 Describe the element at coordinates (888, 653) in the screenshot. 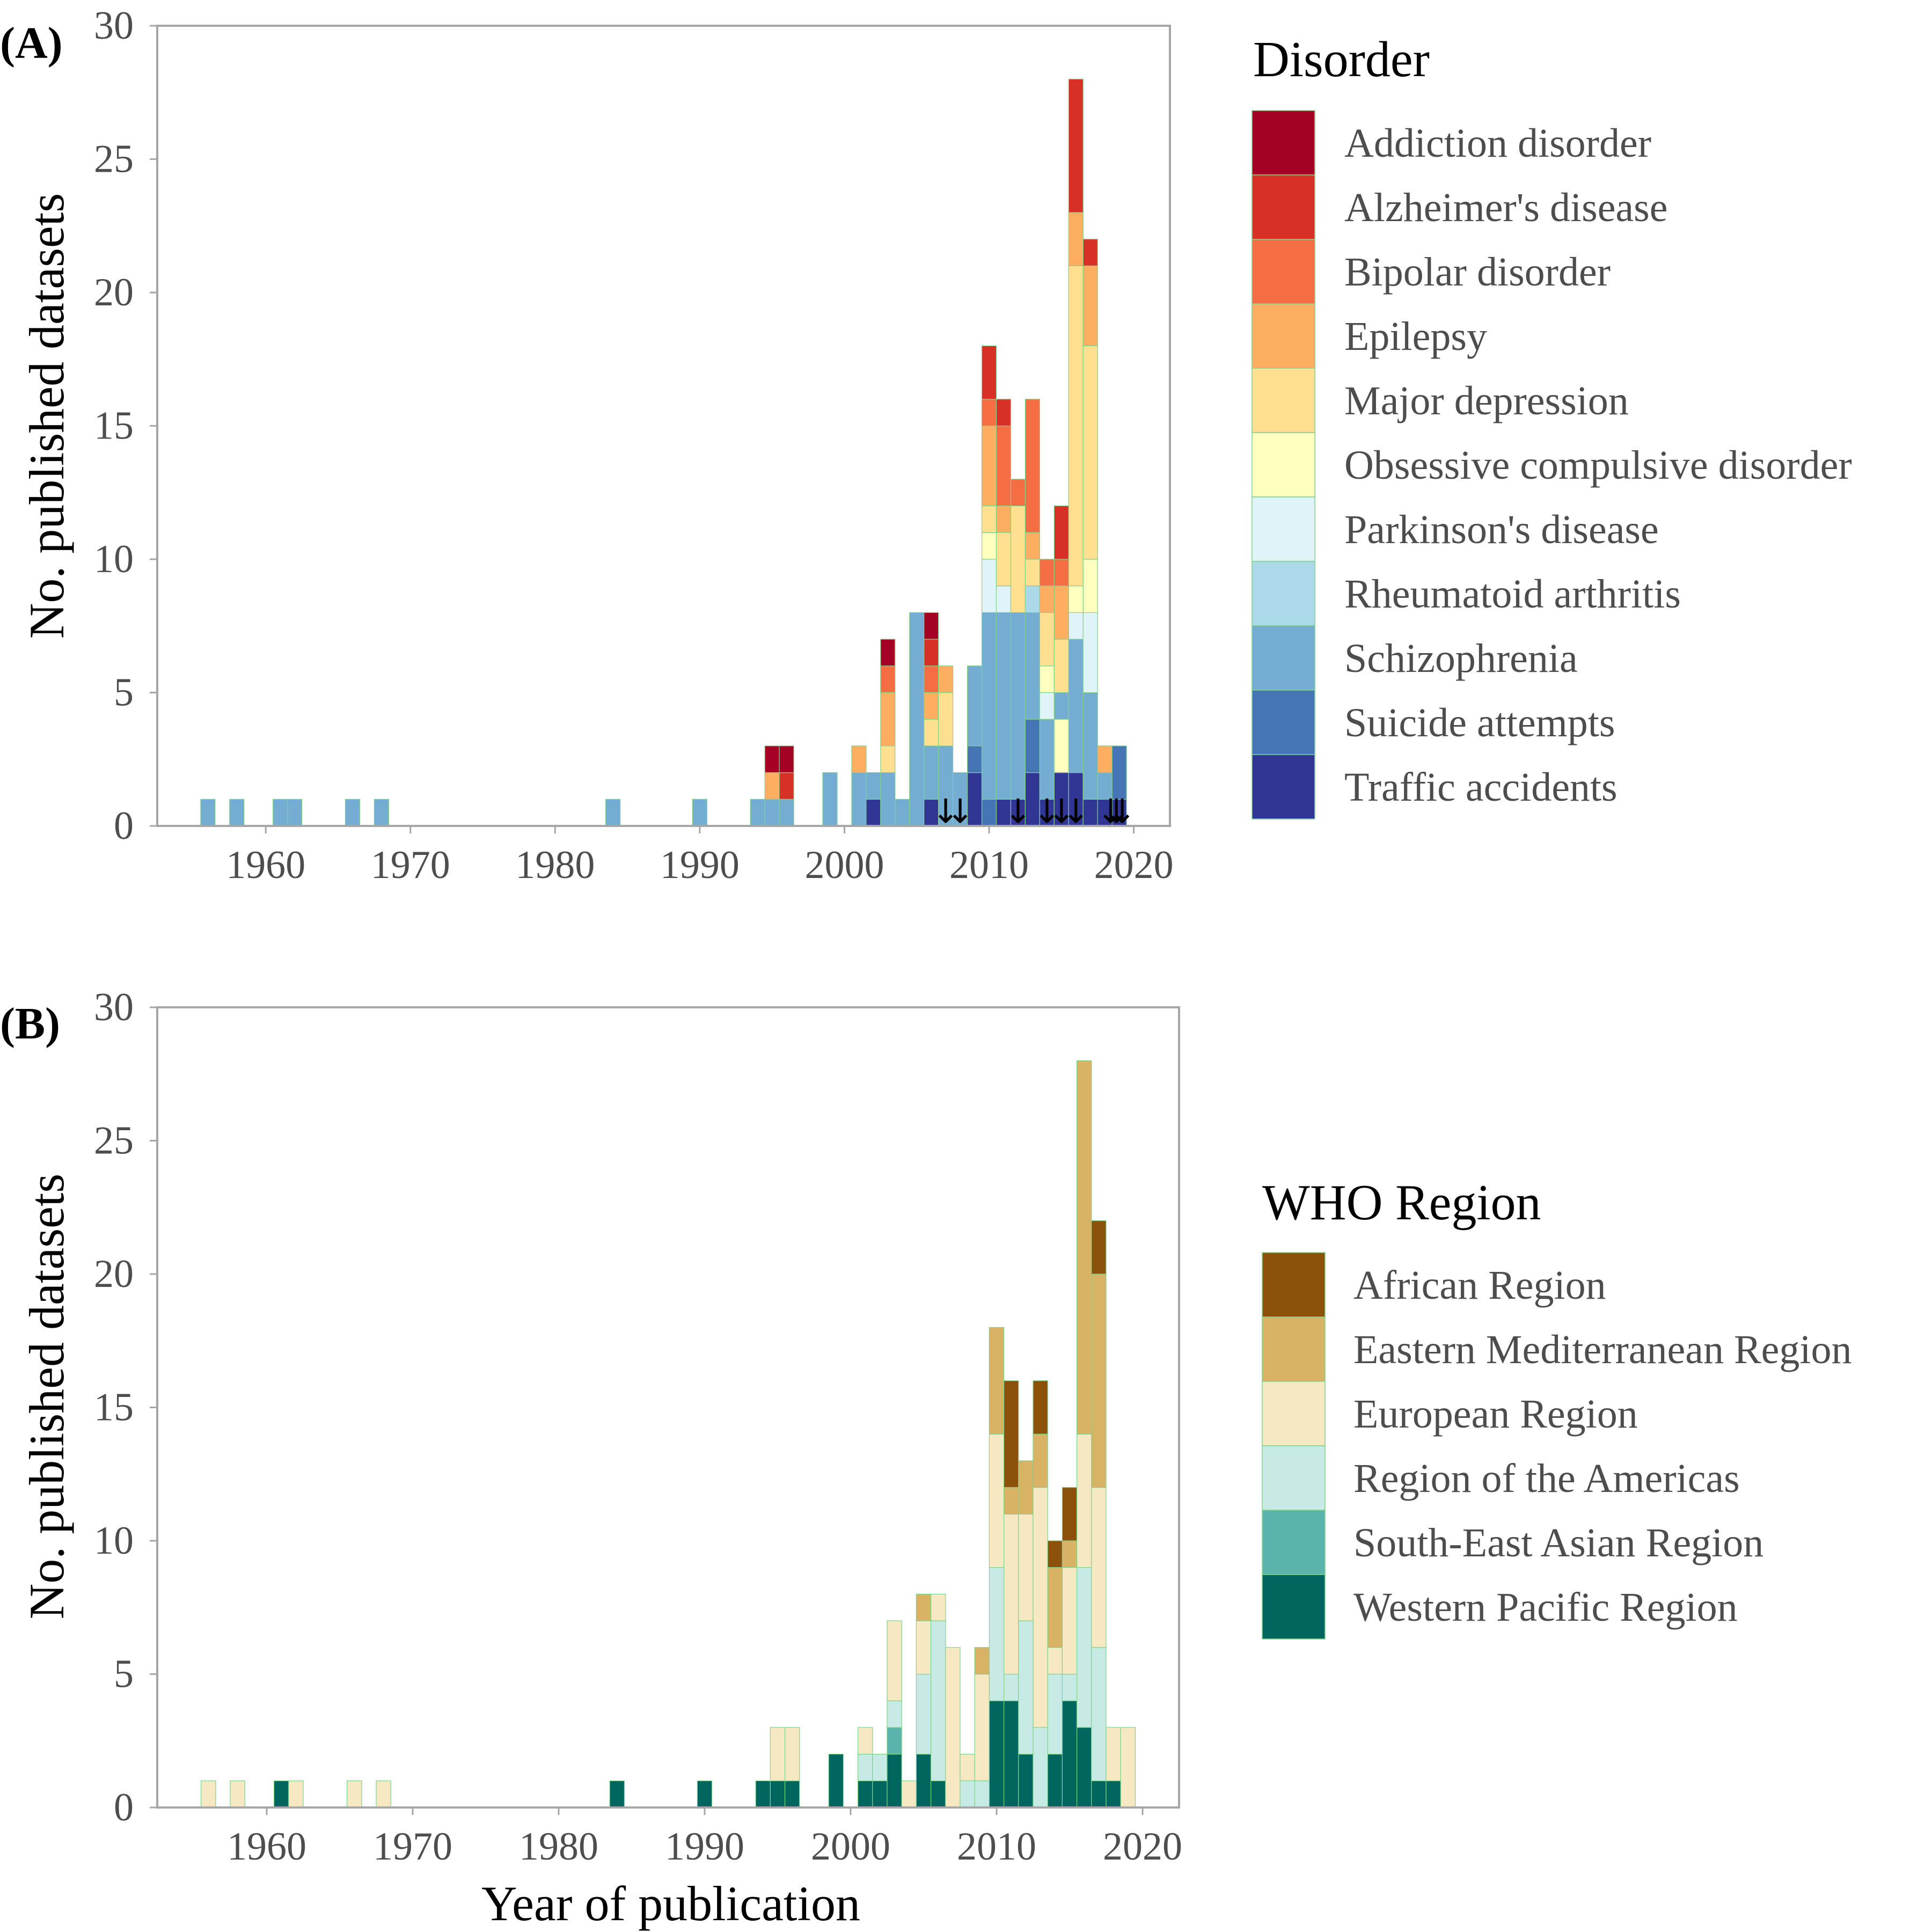

I see `panel-a-bar-2003-addiction-disorder` at that location.